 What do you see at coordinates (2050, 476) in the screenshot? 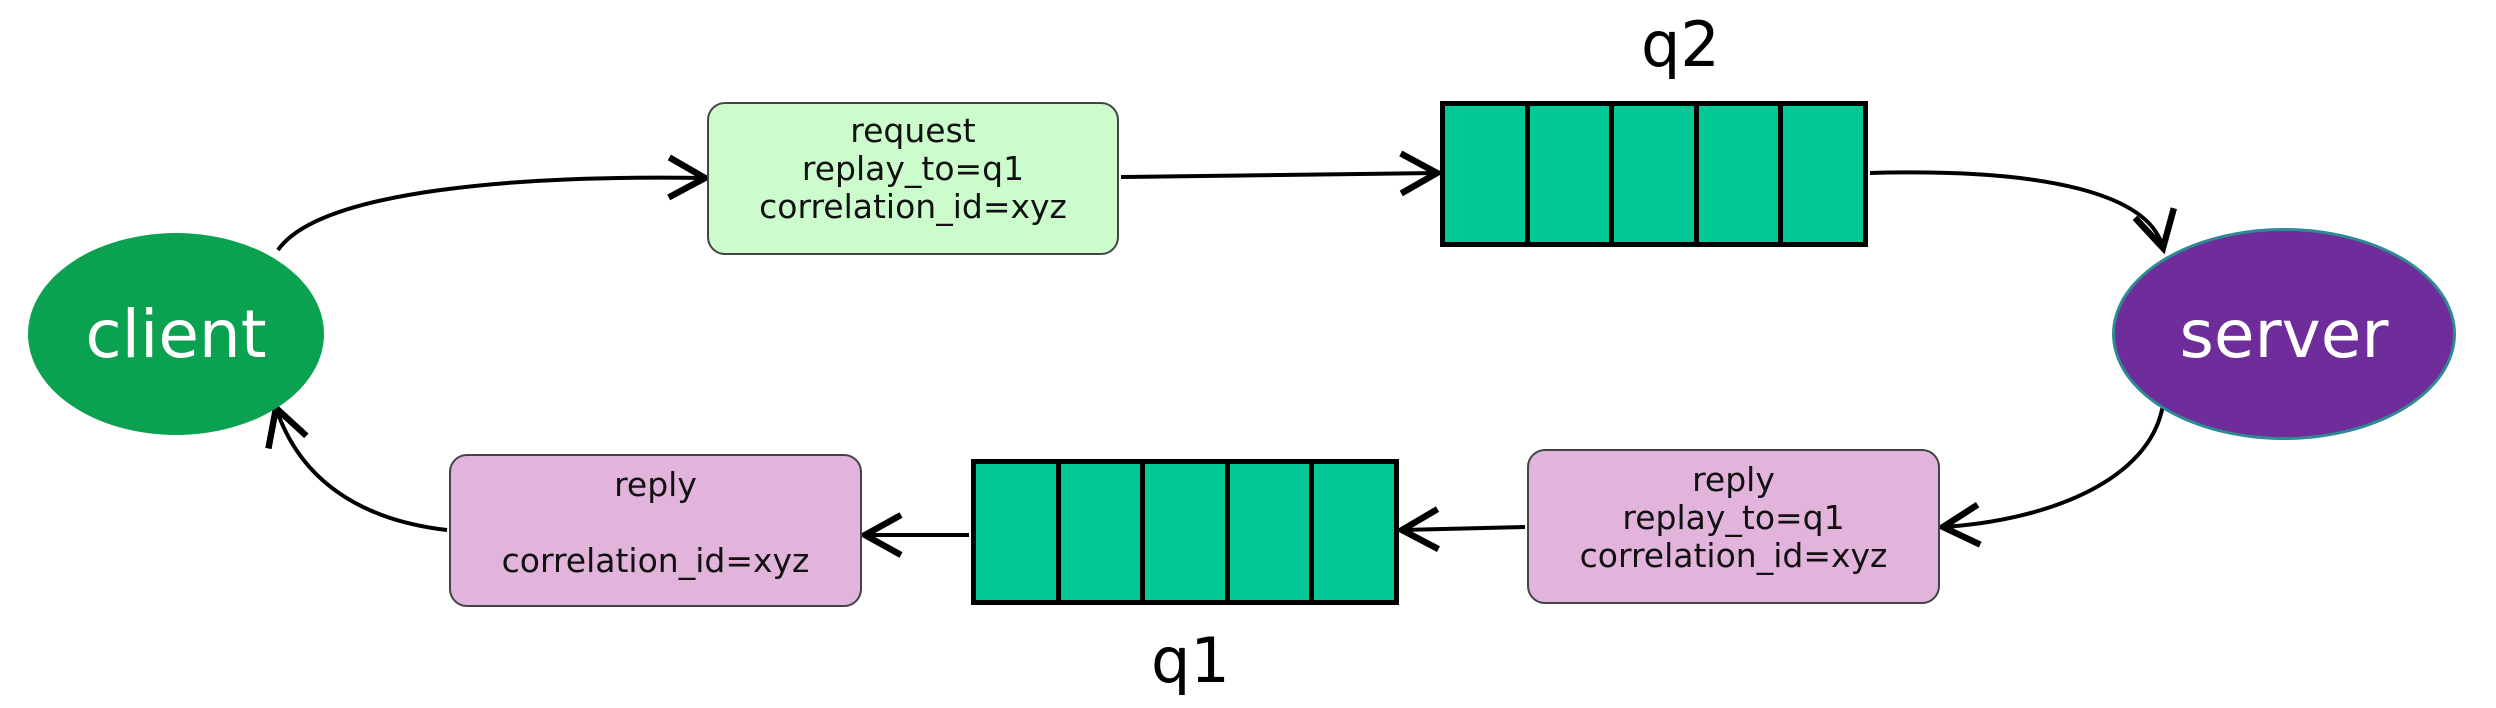
I see `edge-server-to-reply` at bounding box center [2050, 476].